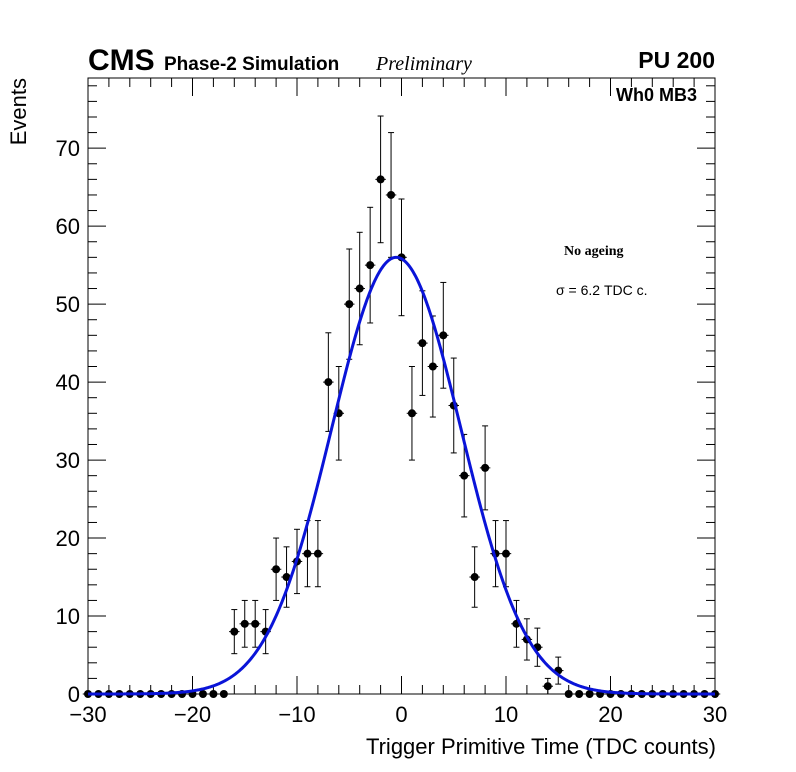 This screenshot has height=772, width=796. I want to click on y-tick-label: 30, so click(68, 460).